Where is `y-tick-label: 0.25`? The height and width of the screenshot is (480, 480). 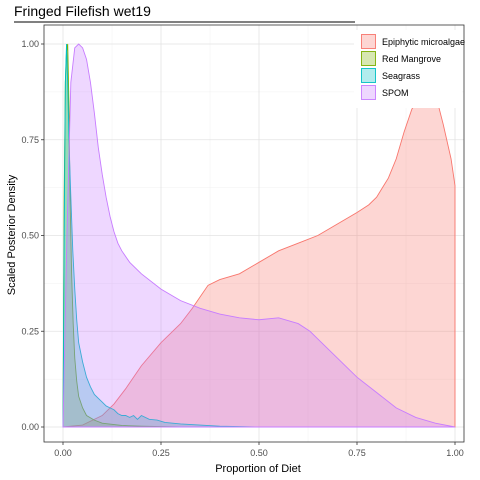 y-tick-label: 0.25 is located at coordinates (30, 331).